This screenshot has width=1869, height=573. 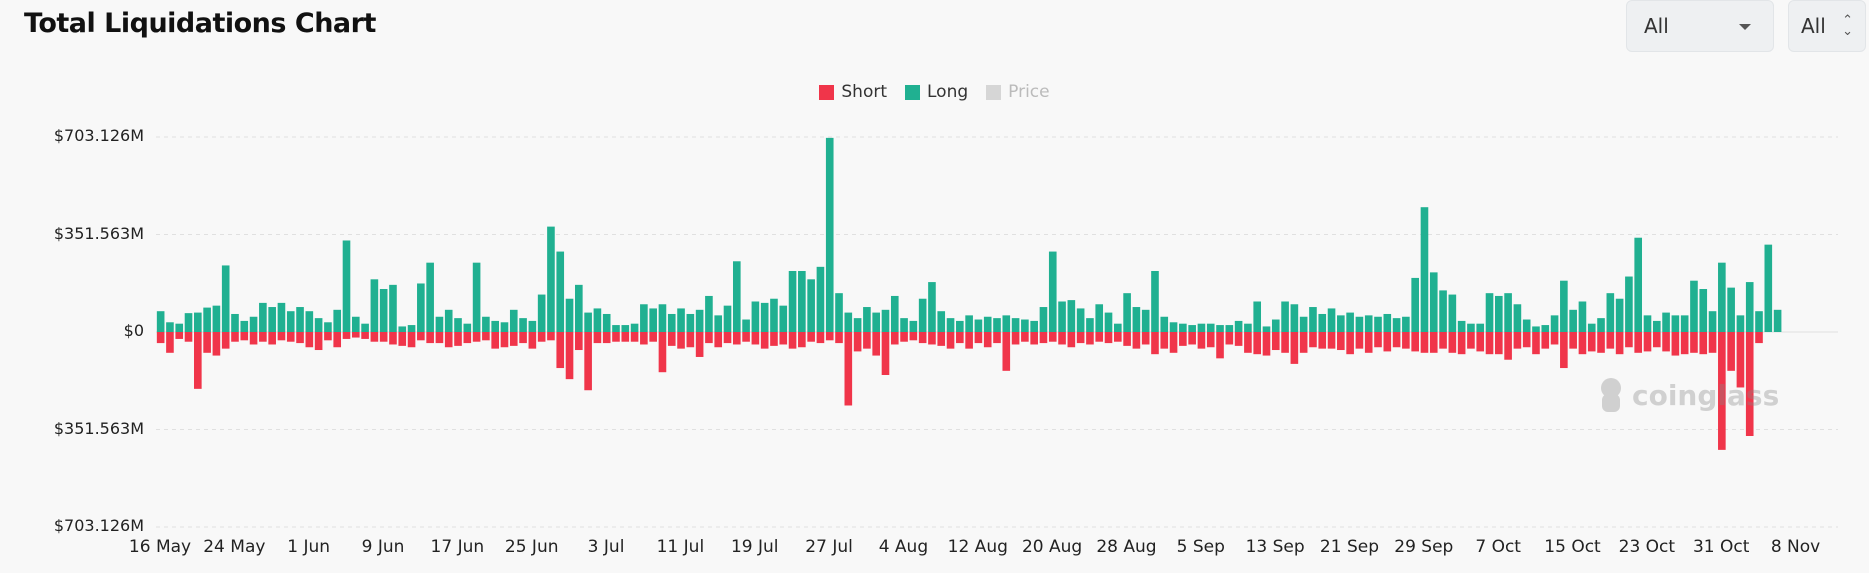 What do you see at coordinates (1700, 26) in the screenshot?
I see `exchange-select: All` at bounding box center [1700, 26].